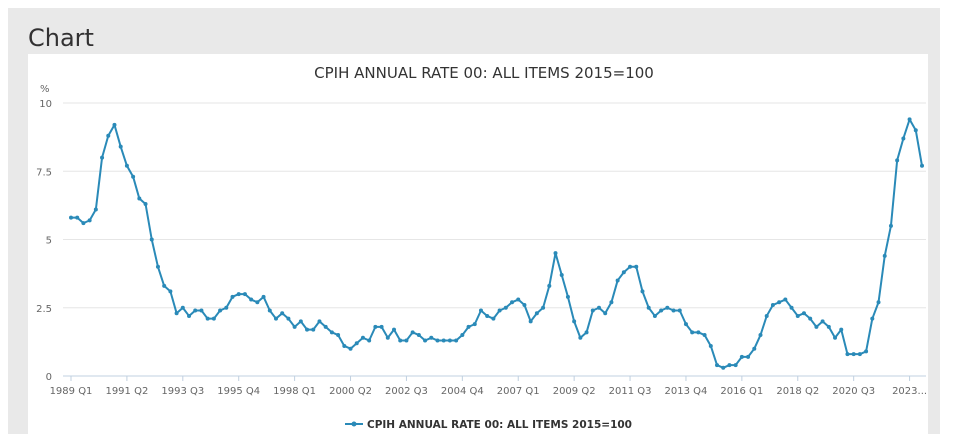  What do you see at coordinates (488, 425) in the screenshot?
I see `legend: CPIH ANNUAL RATE 00: ALL ITEMS 2015=100` at bounding box center [488, 425].